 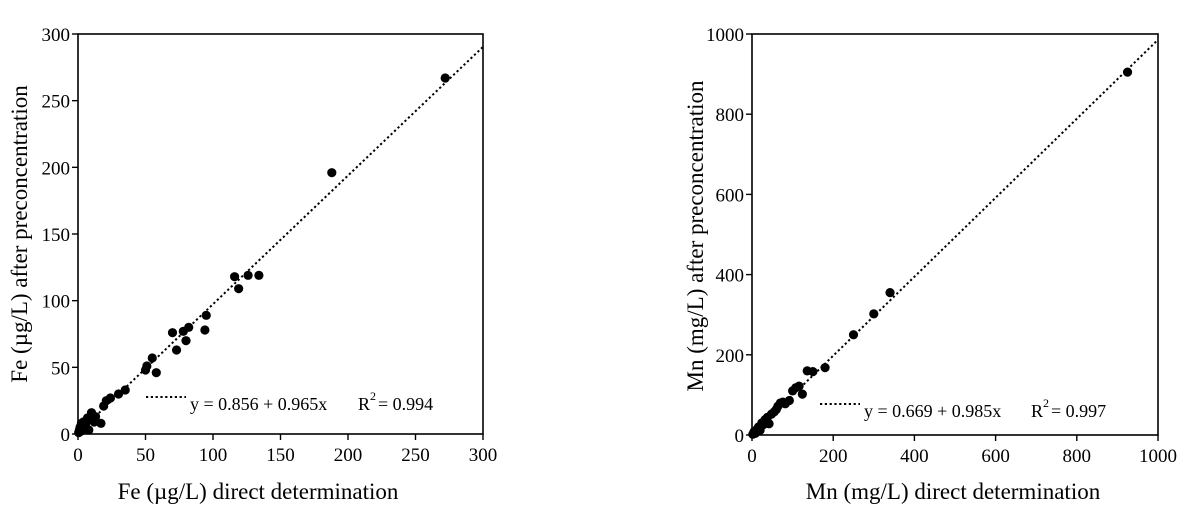 I want to click on legend-equation: y = 0.856 + 0.965x, so click(x=258, y=404).